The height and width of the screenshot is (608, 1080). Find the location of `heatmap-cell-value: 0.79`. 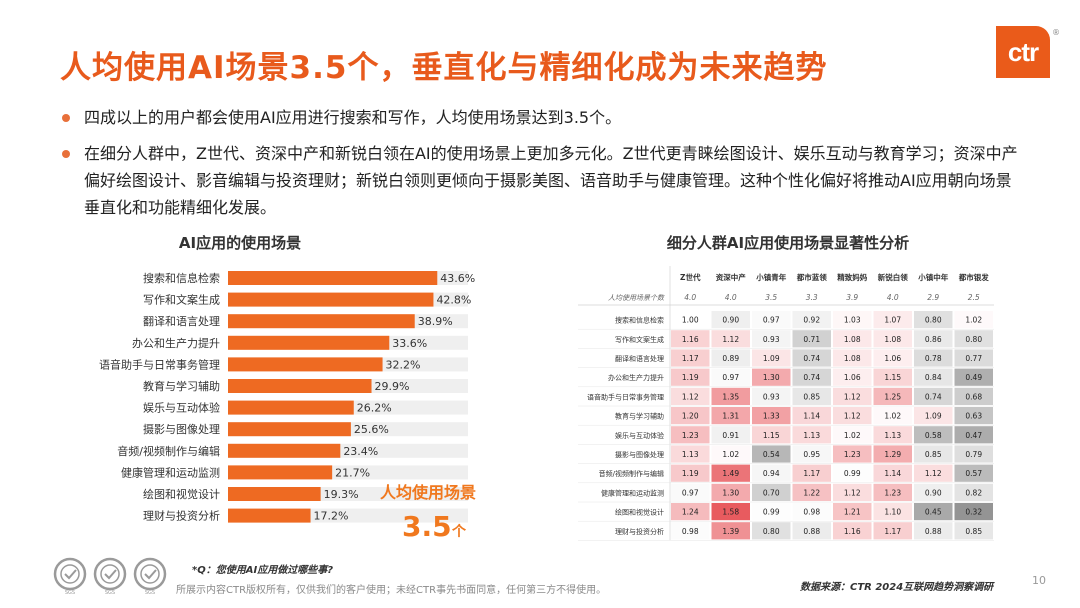

heatmap-cell-value: 0.79 is located at coordinates (973, 454).